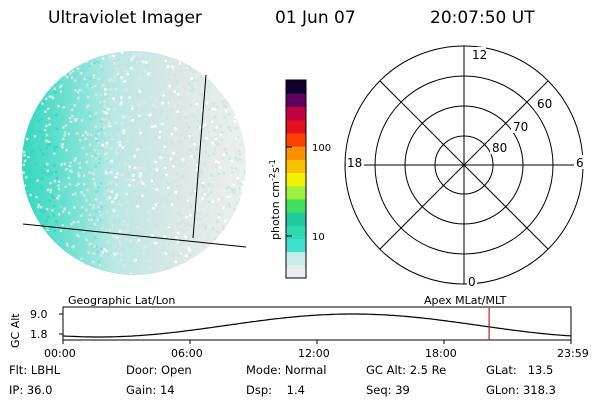  Describe the element at coordinates (35, 370) in the screenshot. I see `filter-info: Flt: LBHL` at that location.